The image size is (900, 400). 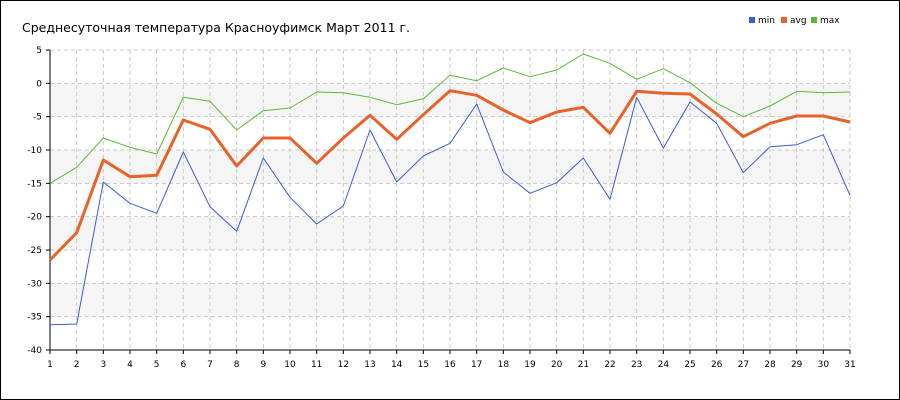 What do you see at coordinates (814, 20) in the screenshot?
I see `legend-swatch-max` at bounding box center [814, 20].